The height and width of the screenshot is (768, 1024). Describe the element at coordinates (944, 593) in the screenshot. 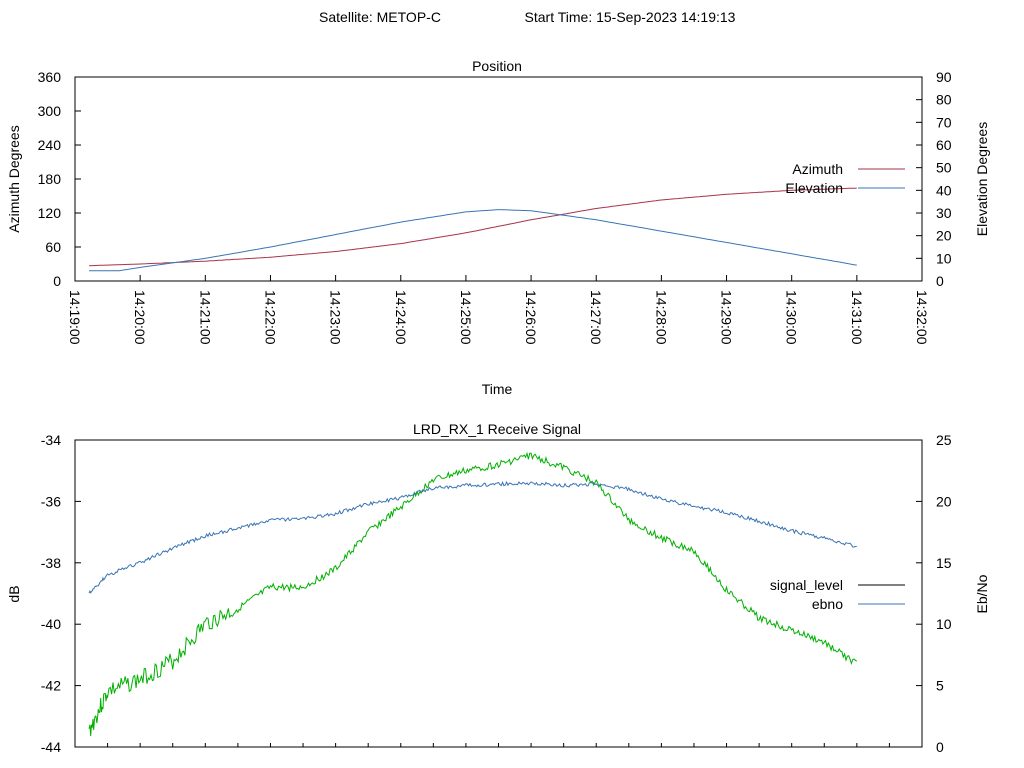

I see `signal-y2-tick-labels: 0 5 10 15 20 25` at that location.